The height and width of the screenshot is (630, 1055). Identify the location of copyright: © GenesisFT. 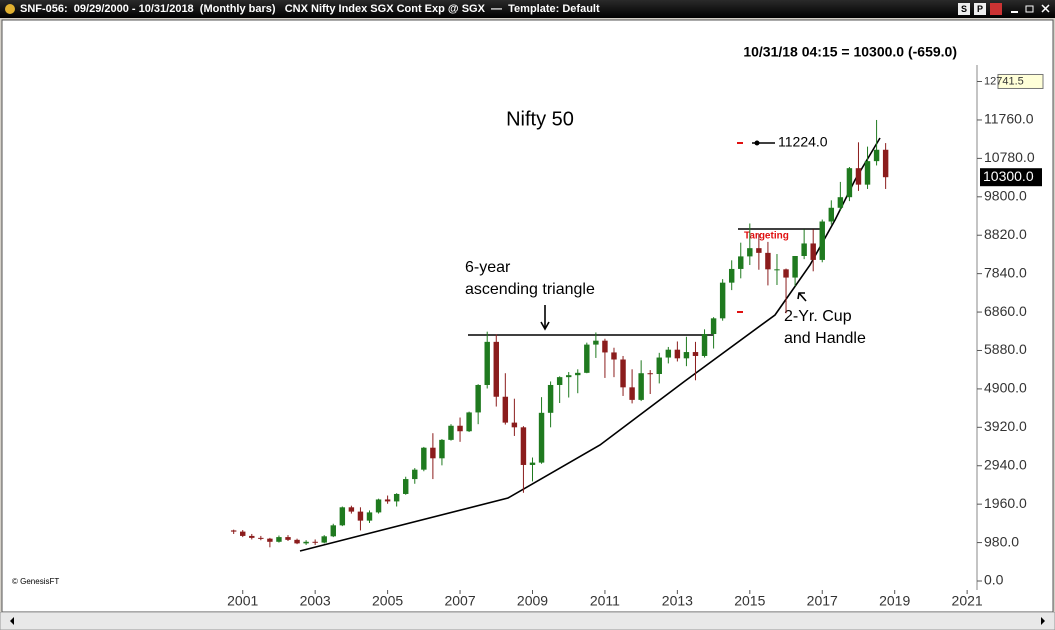
(35, 581).